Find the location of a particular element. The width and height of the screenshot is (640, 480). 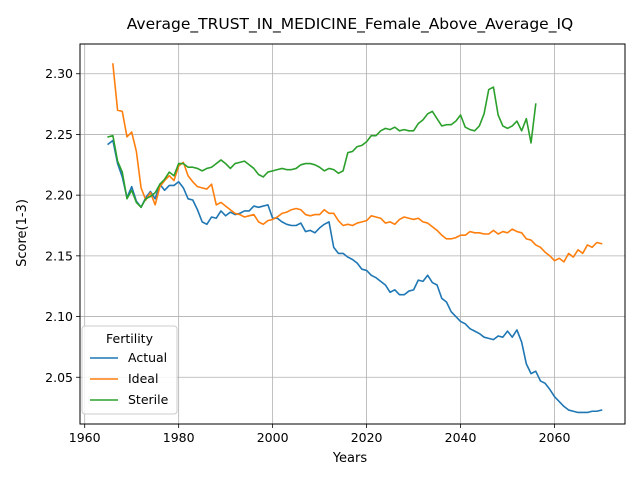

legend-entry-sterile: Sterile is located at coordinates (129, 399).